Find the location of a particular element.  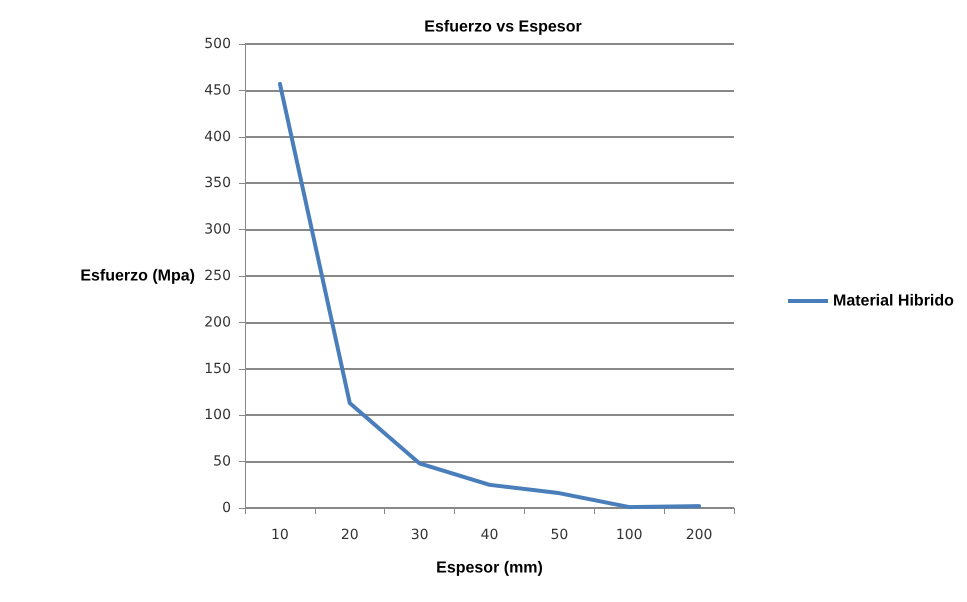

y-tick-label: 400 is located at coordinates (217, 136).